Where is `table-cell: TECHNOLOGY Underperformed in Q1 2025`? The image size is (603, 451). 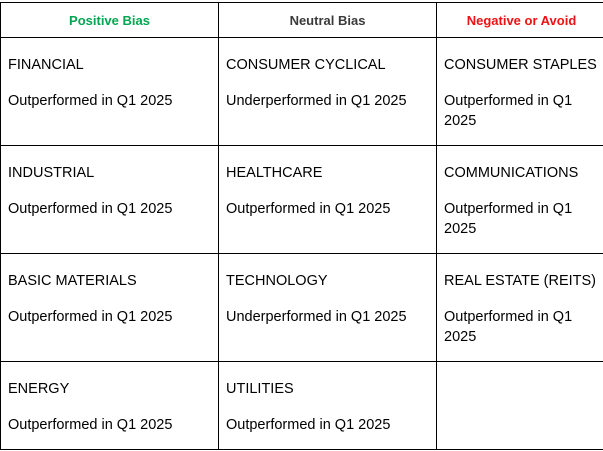 table-cell: TECHNOLOGY Underperformed in Q1 2025 is located at coordinates (327, 307).